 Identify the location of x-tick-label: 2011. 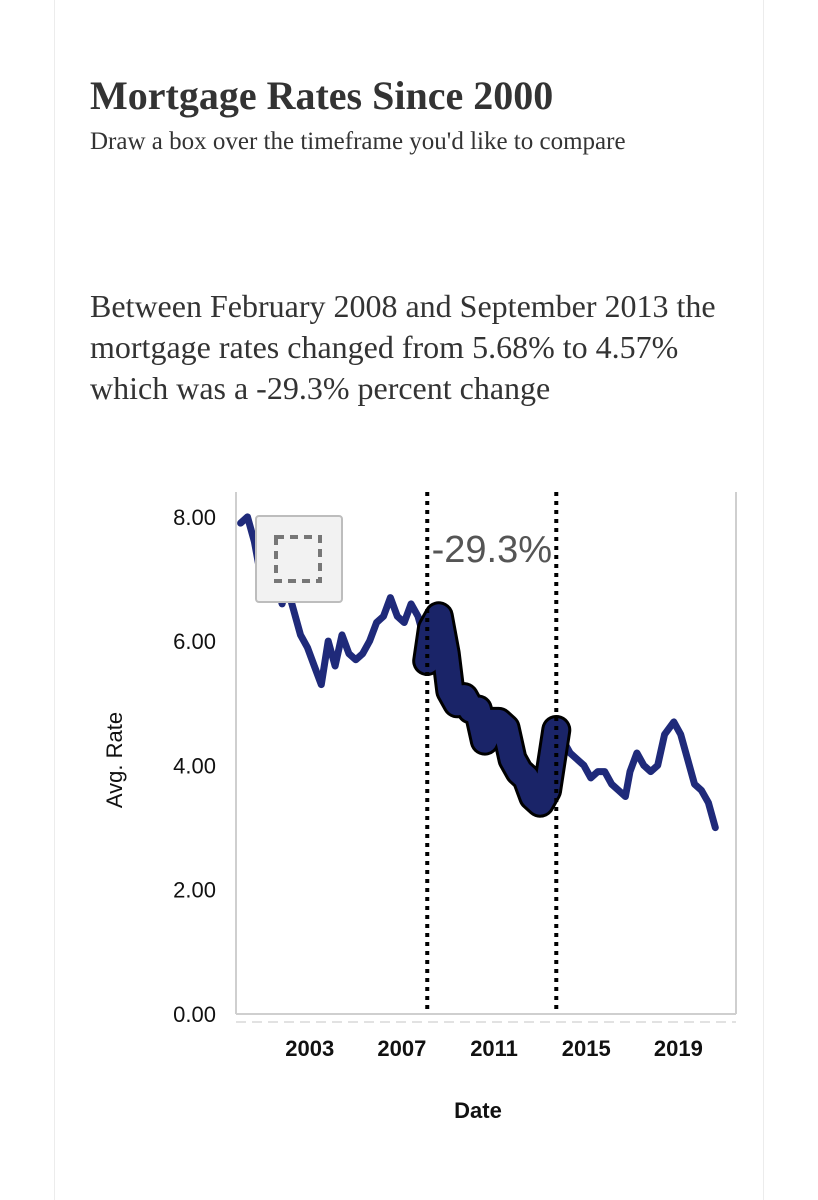
(494, 1048).